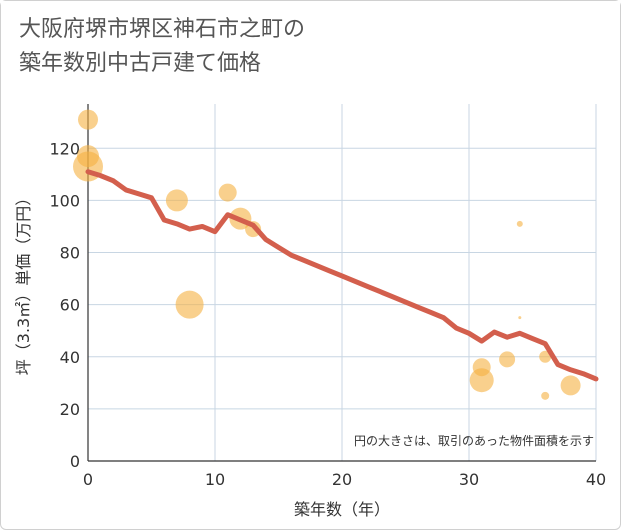  What do you see at coordinates (596, 479) in the screenshot?
I see `x-tick-label: 40` at bounding box center [596, 479].